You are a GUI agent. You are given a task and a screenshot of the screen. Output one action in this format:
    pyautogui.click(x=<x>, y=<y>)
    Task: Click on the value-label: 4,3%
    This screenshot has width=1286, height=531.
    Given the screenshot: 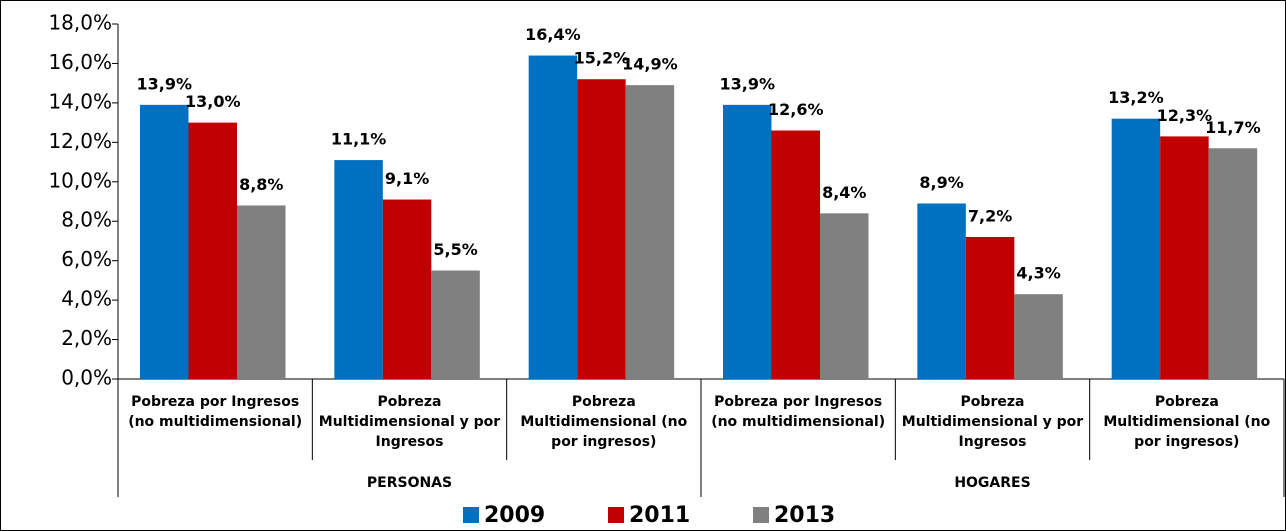 What is the action you would take?
    pyautogui.click(x=1038, y=273)
    